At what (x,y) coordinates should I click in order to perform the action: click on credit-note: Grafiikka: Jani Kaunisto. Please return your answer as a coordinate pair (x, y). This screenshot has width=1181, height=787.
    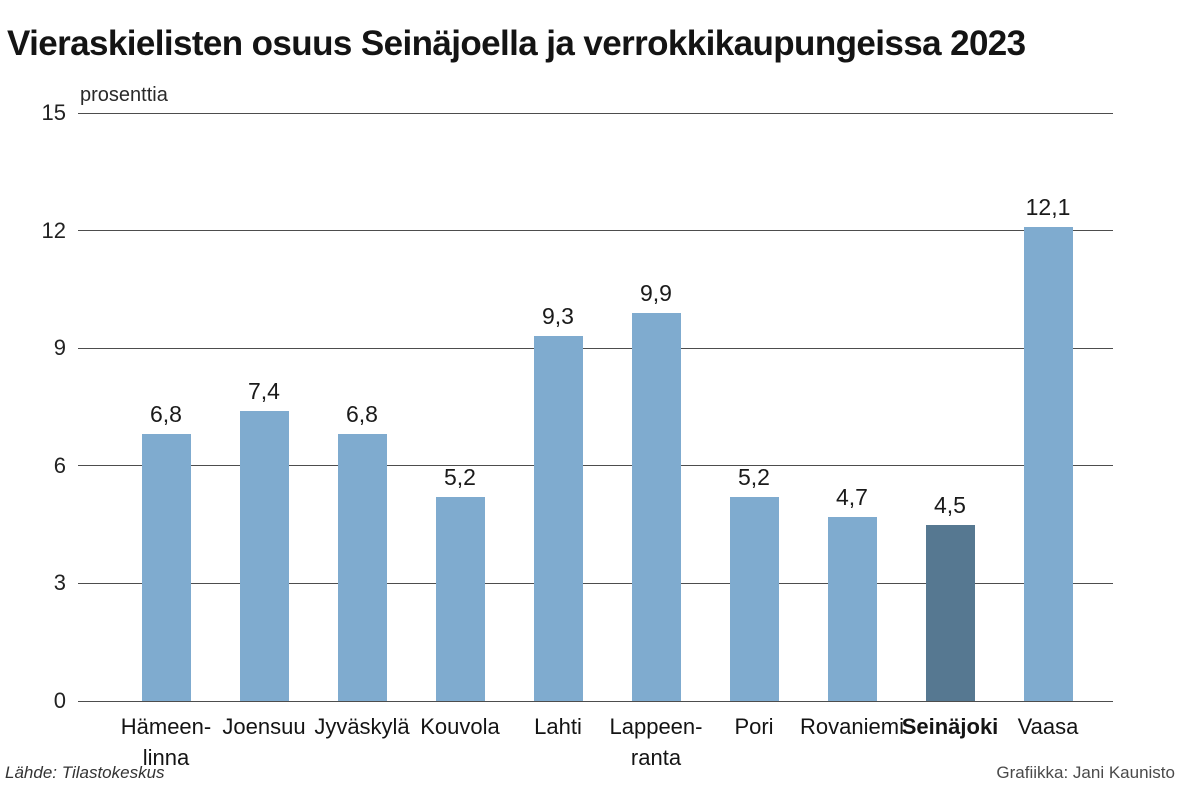
    Looking at the image, I should click on (1085, 772).